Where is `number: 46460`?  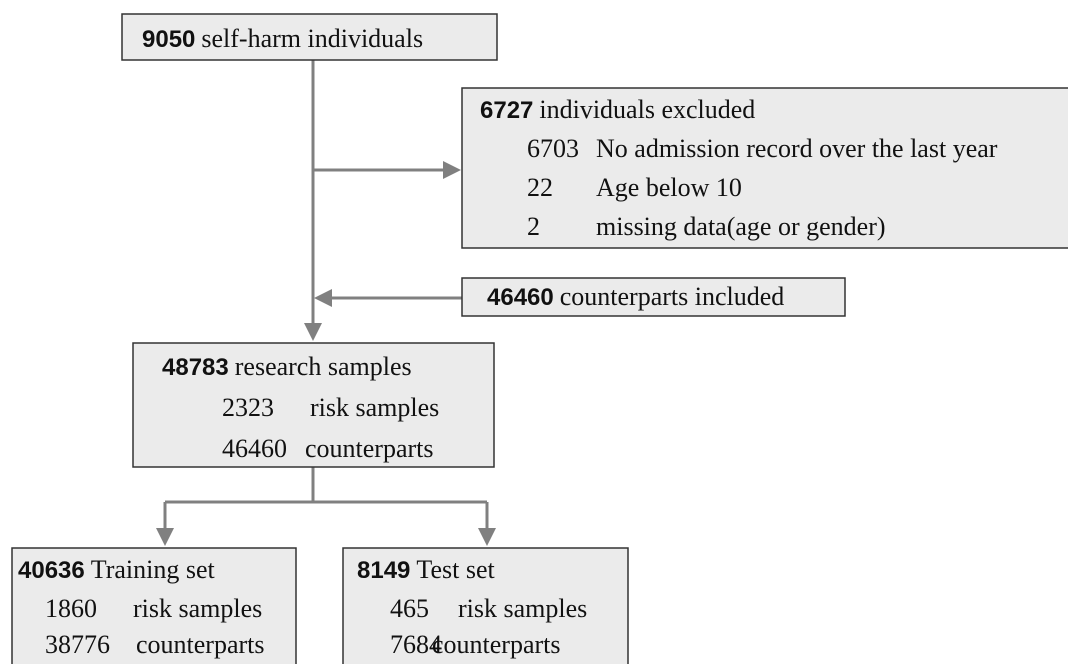 number: 46460 is located at coordinates (520, 297).